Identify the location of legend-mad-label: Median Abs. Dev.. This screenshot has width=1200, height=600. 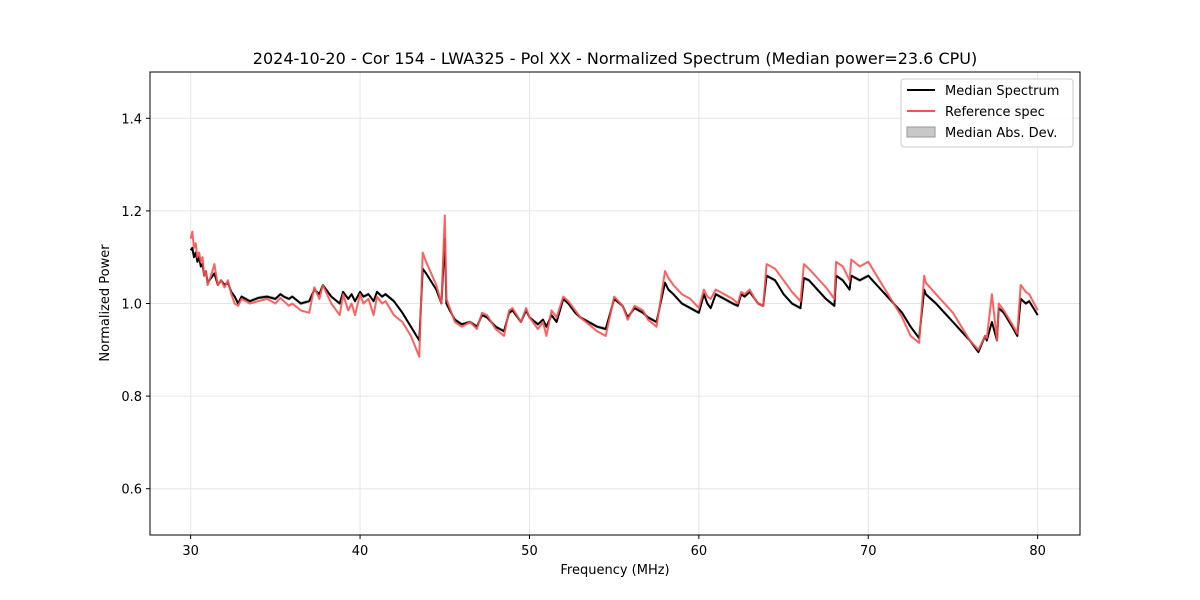
(1001, 133).